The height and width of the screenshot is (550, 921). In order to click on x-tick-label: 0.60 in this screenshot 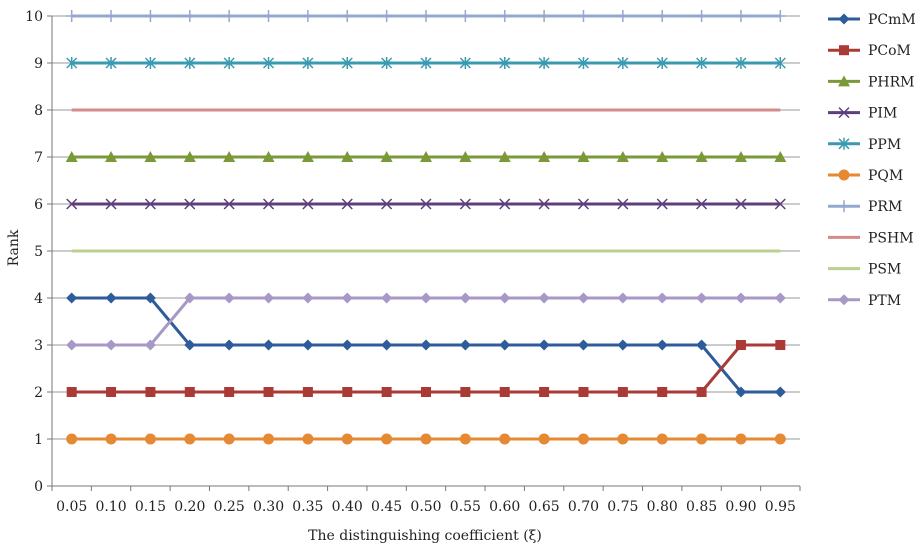, I will do `click(504, 507)`.